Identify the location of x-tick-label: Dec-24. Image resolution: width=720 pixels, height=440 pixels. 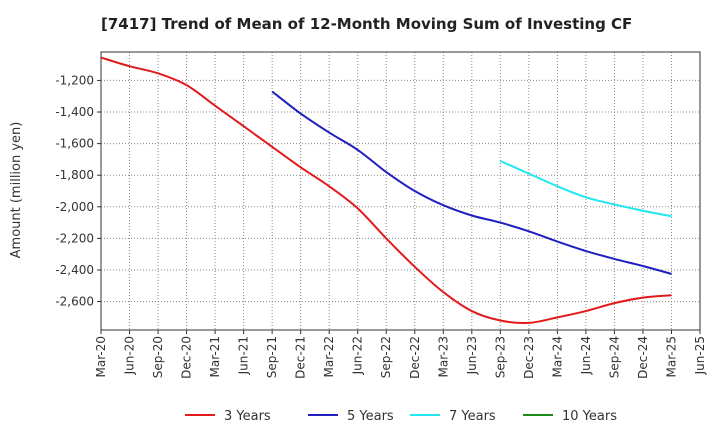
(643, 357).